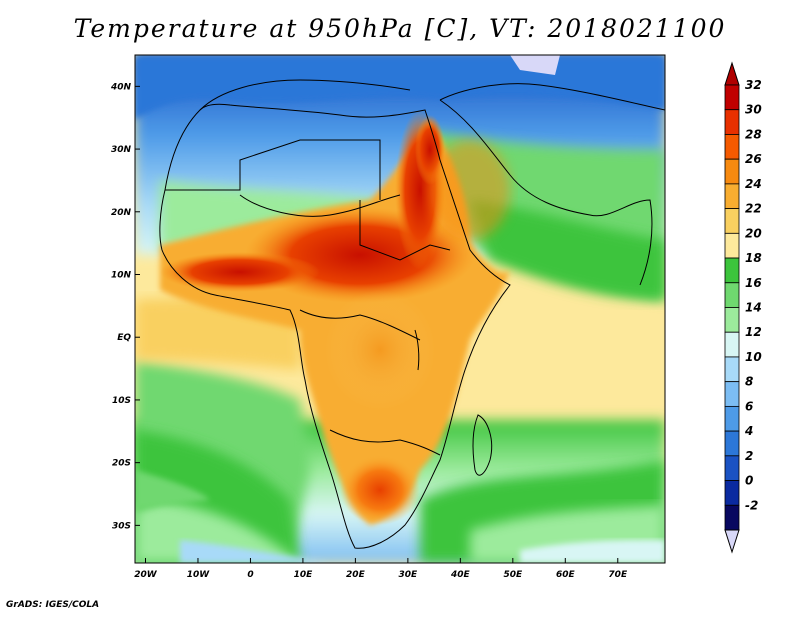 The height and width of the screenshot is (618, 800). Describe the element at coordinates (618, 575) in the screenshot. I see `lon-tick-label: 70E` at that location.